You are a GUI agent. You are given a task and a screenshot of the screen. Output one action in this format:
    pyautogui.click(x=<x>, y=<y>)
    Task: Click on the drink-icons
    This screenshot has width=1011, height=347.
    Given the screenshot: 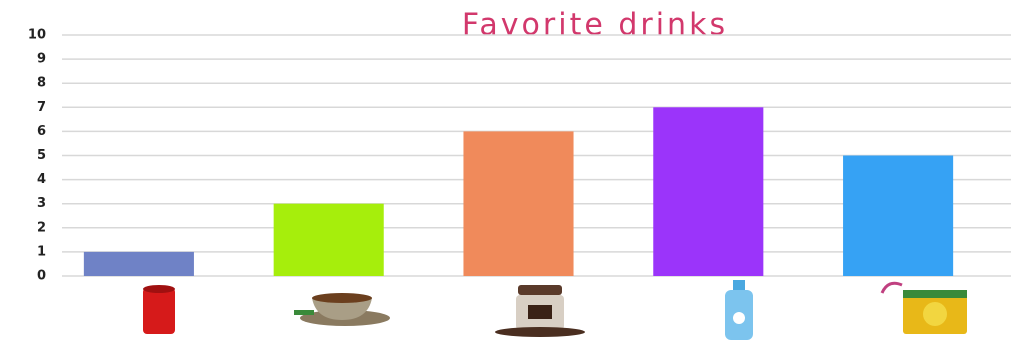 What is the action you would take?
    pyautogui.click(x=555, y=310)
    